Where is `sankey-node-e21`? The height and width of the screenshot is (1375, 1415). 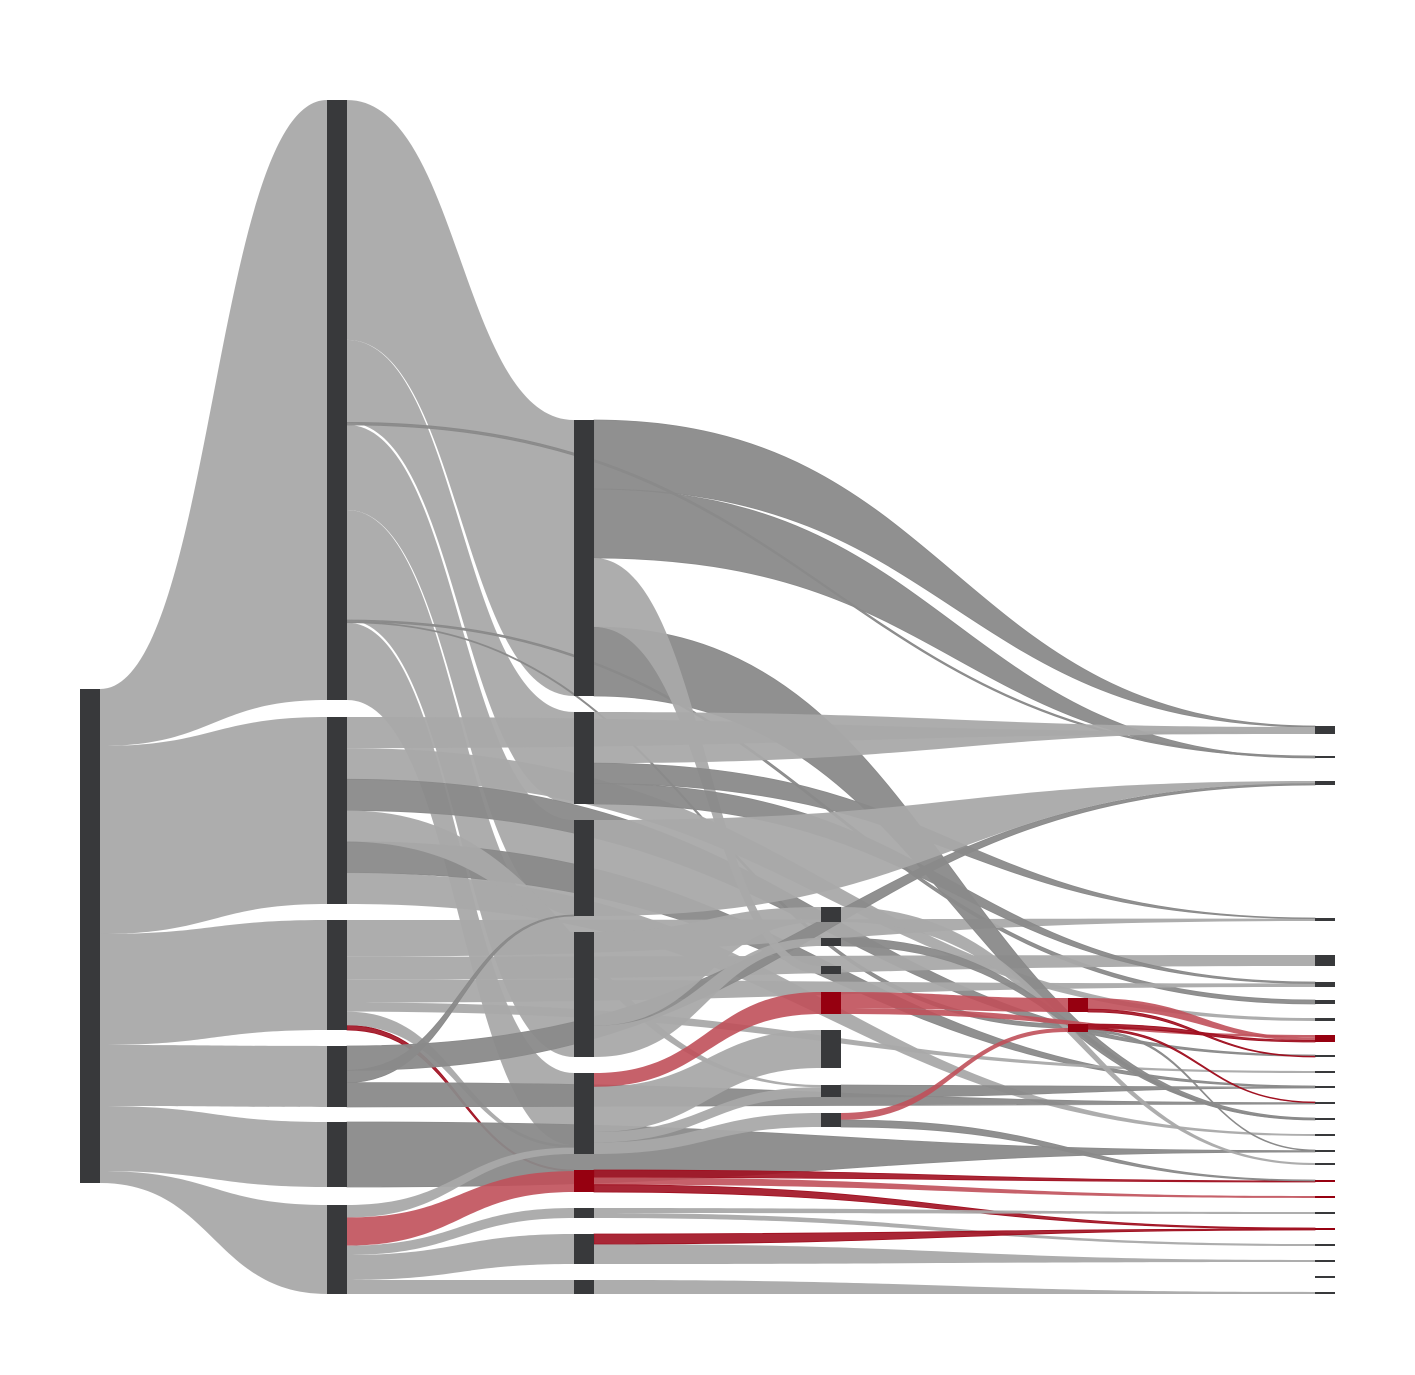
sankey-node-e21 is located at coordinates (1325, 1229).